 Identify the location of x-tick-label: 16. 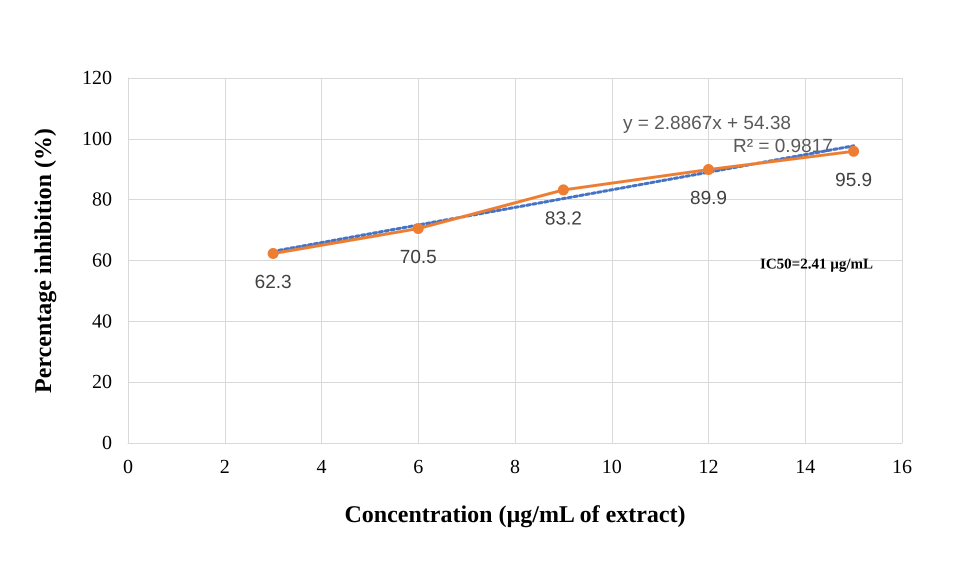
(902, 467).